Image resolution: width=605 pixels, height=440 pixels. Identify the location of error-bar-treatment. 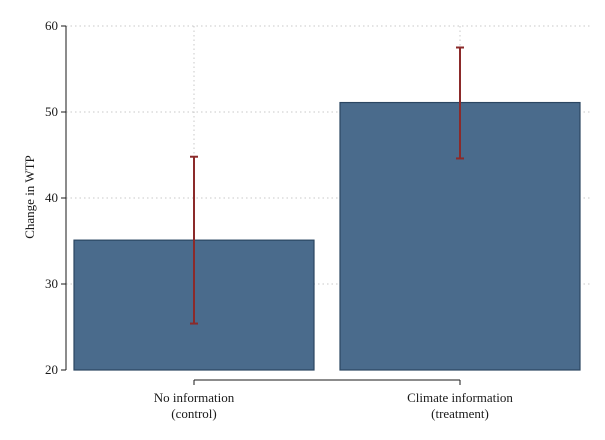
(460, 103).